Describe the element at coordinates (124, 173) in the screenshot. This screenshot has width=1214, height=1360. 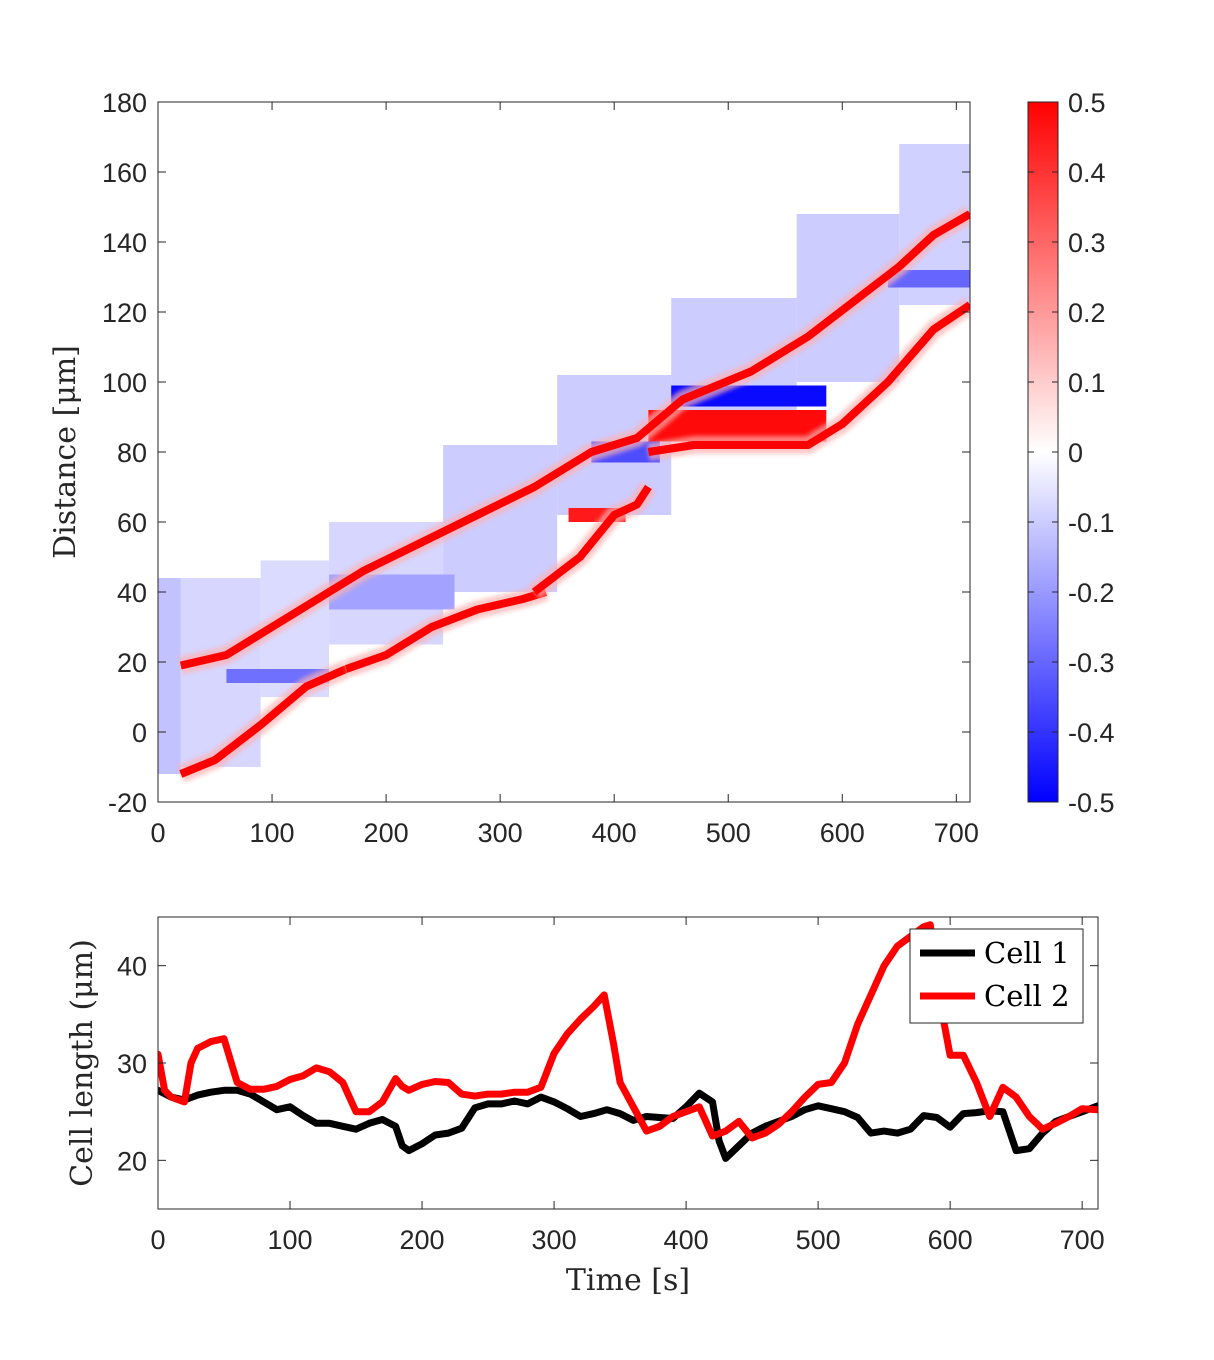
I see `y-tick-label: 160` at that location.